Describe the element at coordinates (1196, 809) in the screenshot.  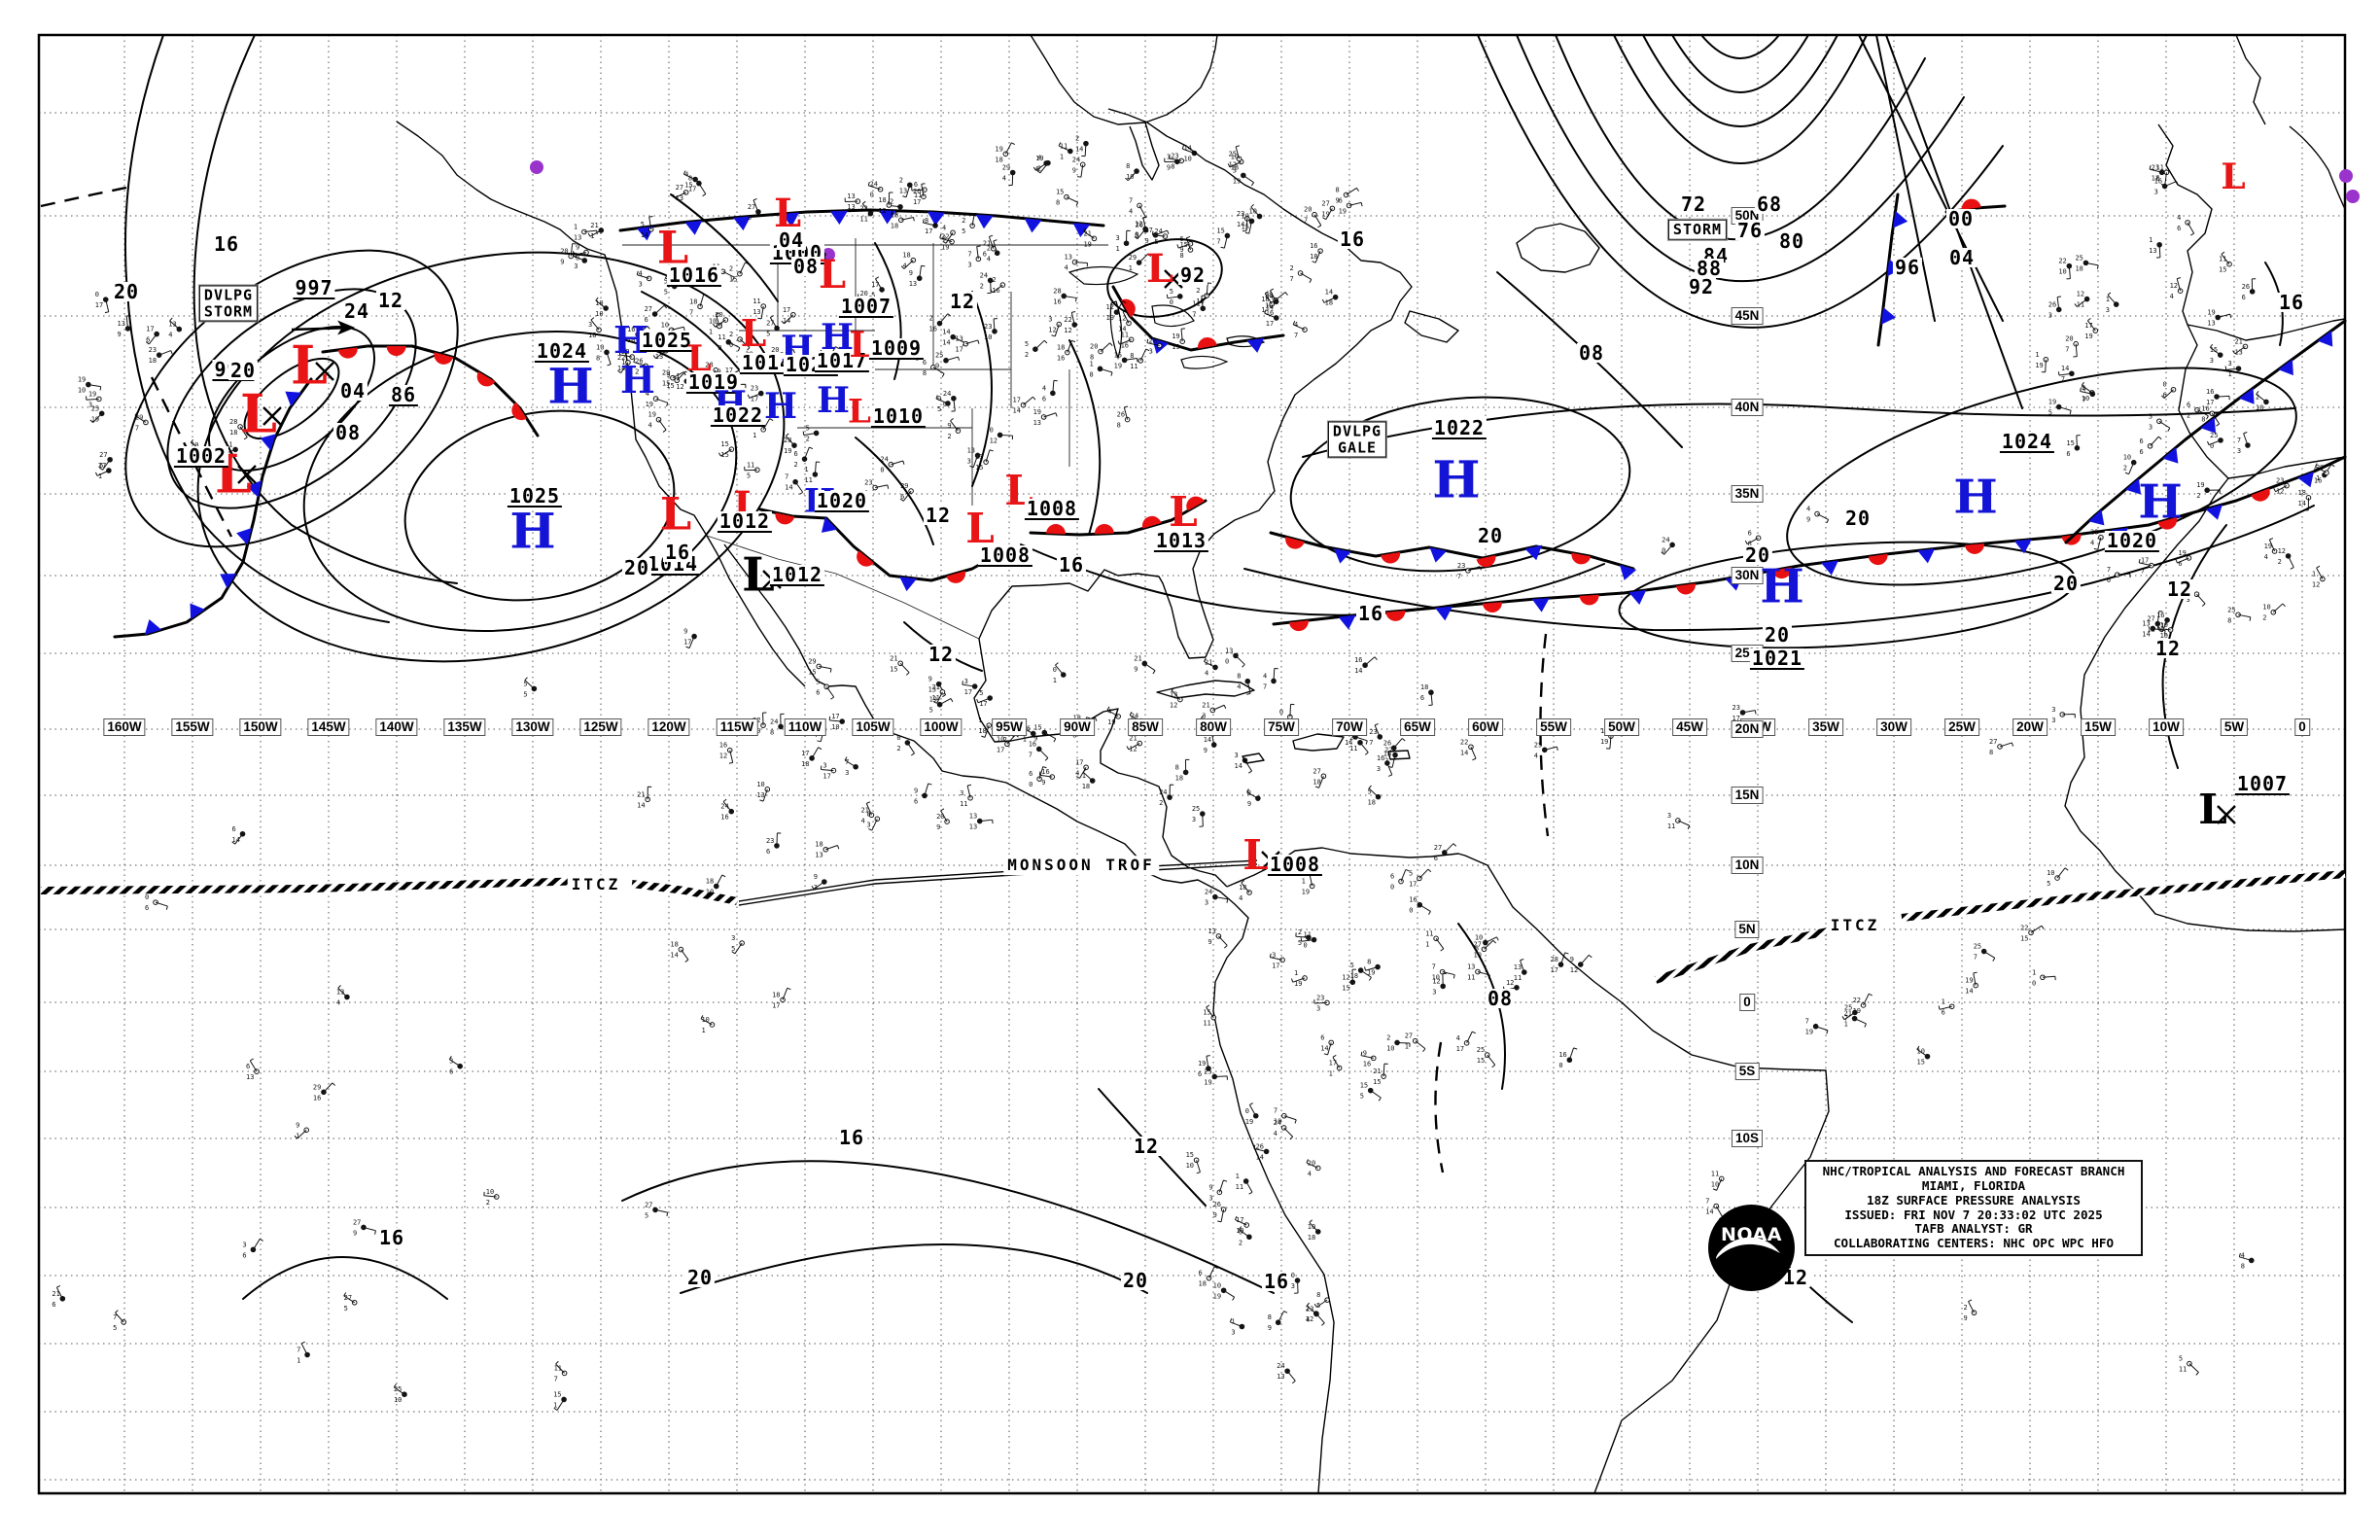
I see `svg-text: 25` at that location.